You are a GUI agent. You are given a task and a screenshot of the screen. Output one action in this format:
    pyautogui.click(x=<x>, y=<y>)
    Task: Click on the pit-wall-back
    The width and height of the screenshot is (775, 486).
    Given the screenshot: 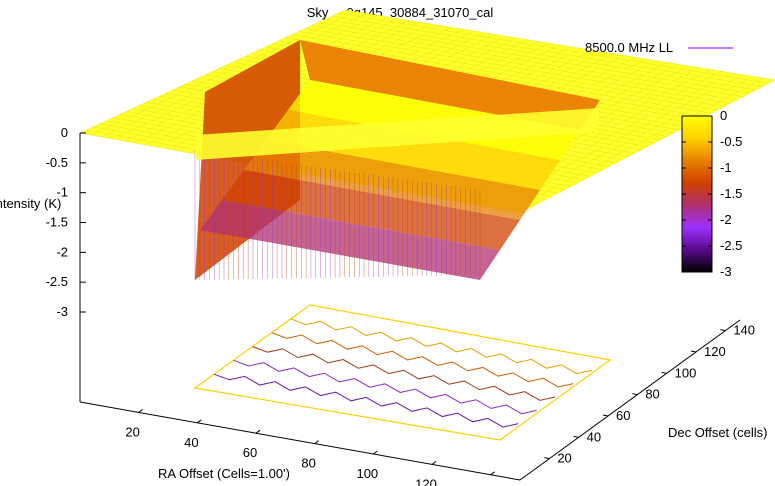 What is the action you would take?
    pyautogui.click(x=450, y=85)
    